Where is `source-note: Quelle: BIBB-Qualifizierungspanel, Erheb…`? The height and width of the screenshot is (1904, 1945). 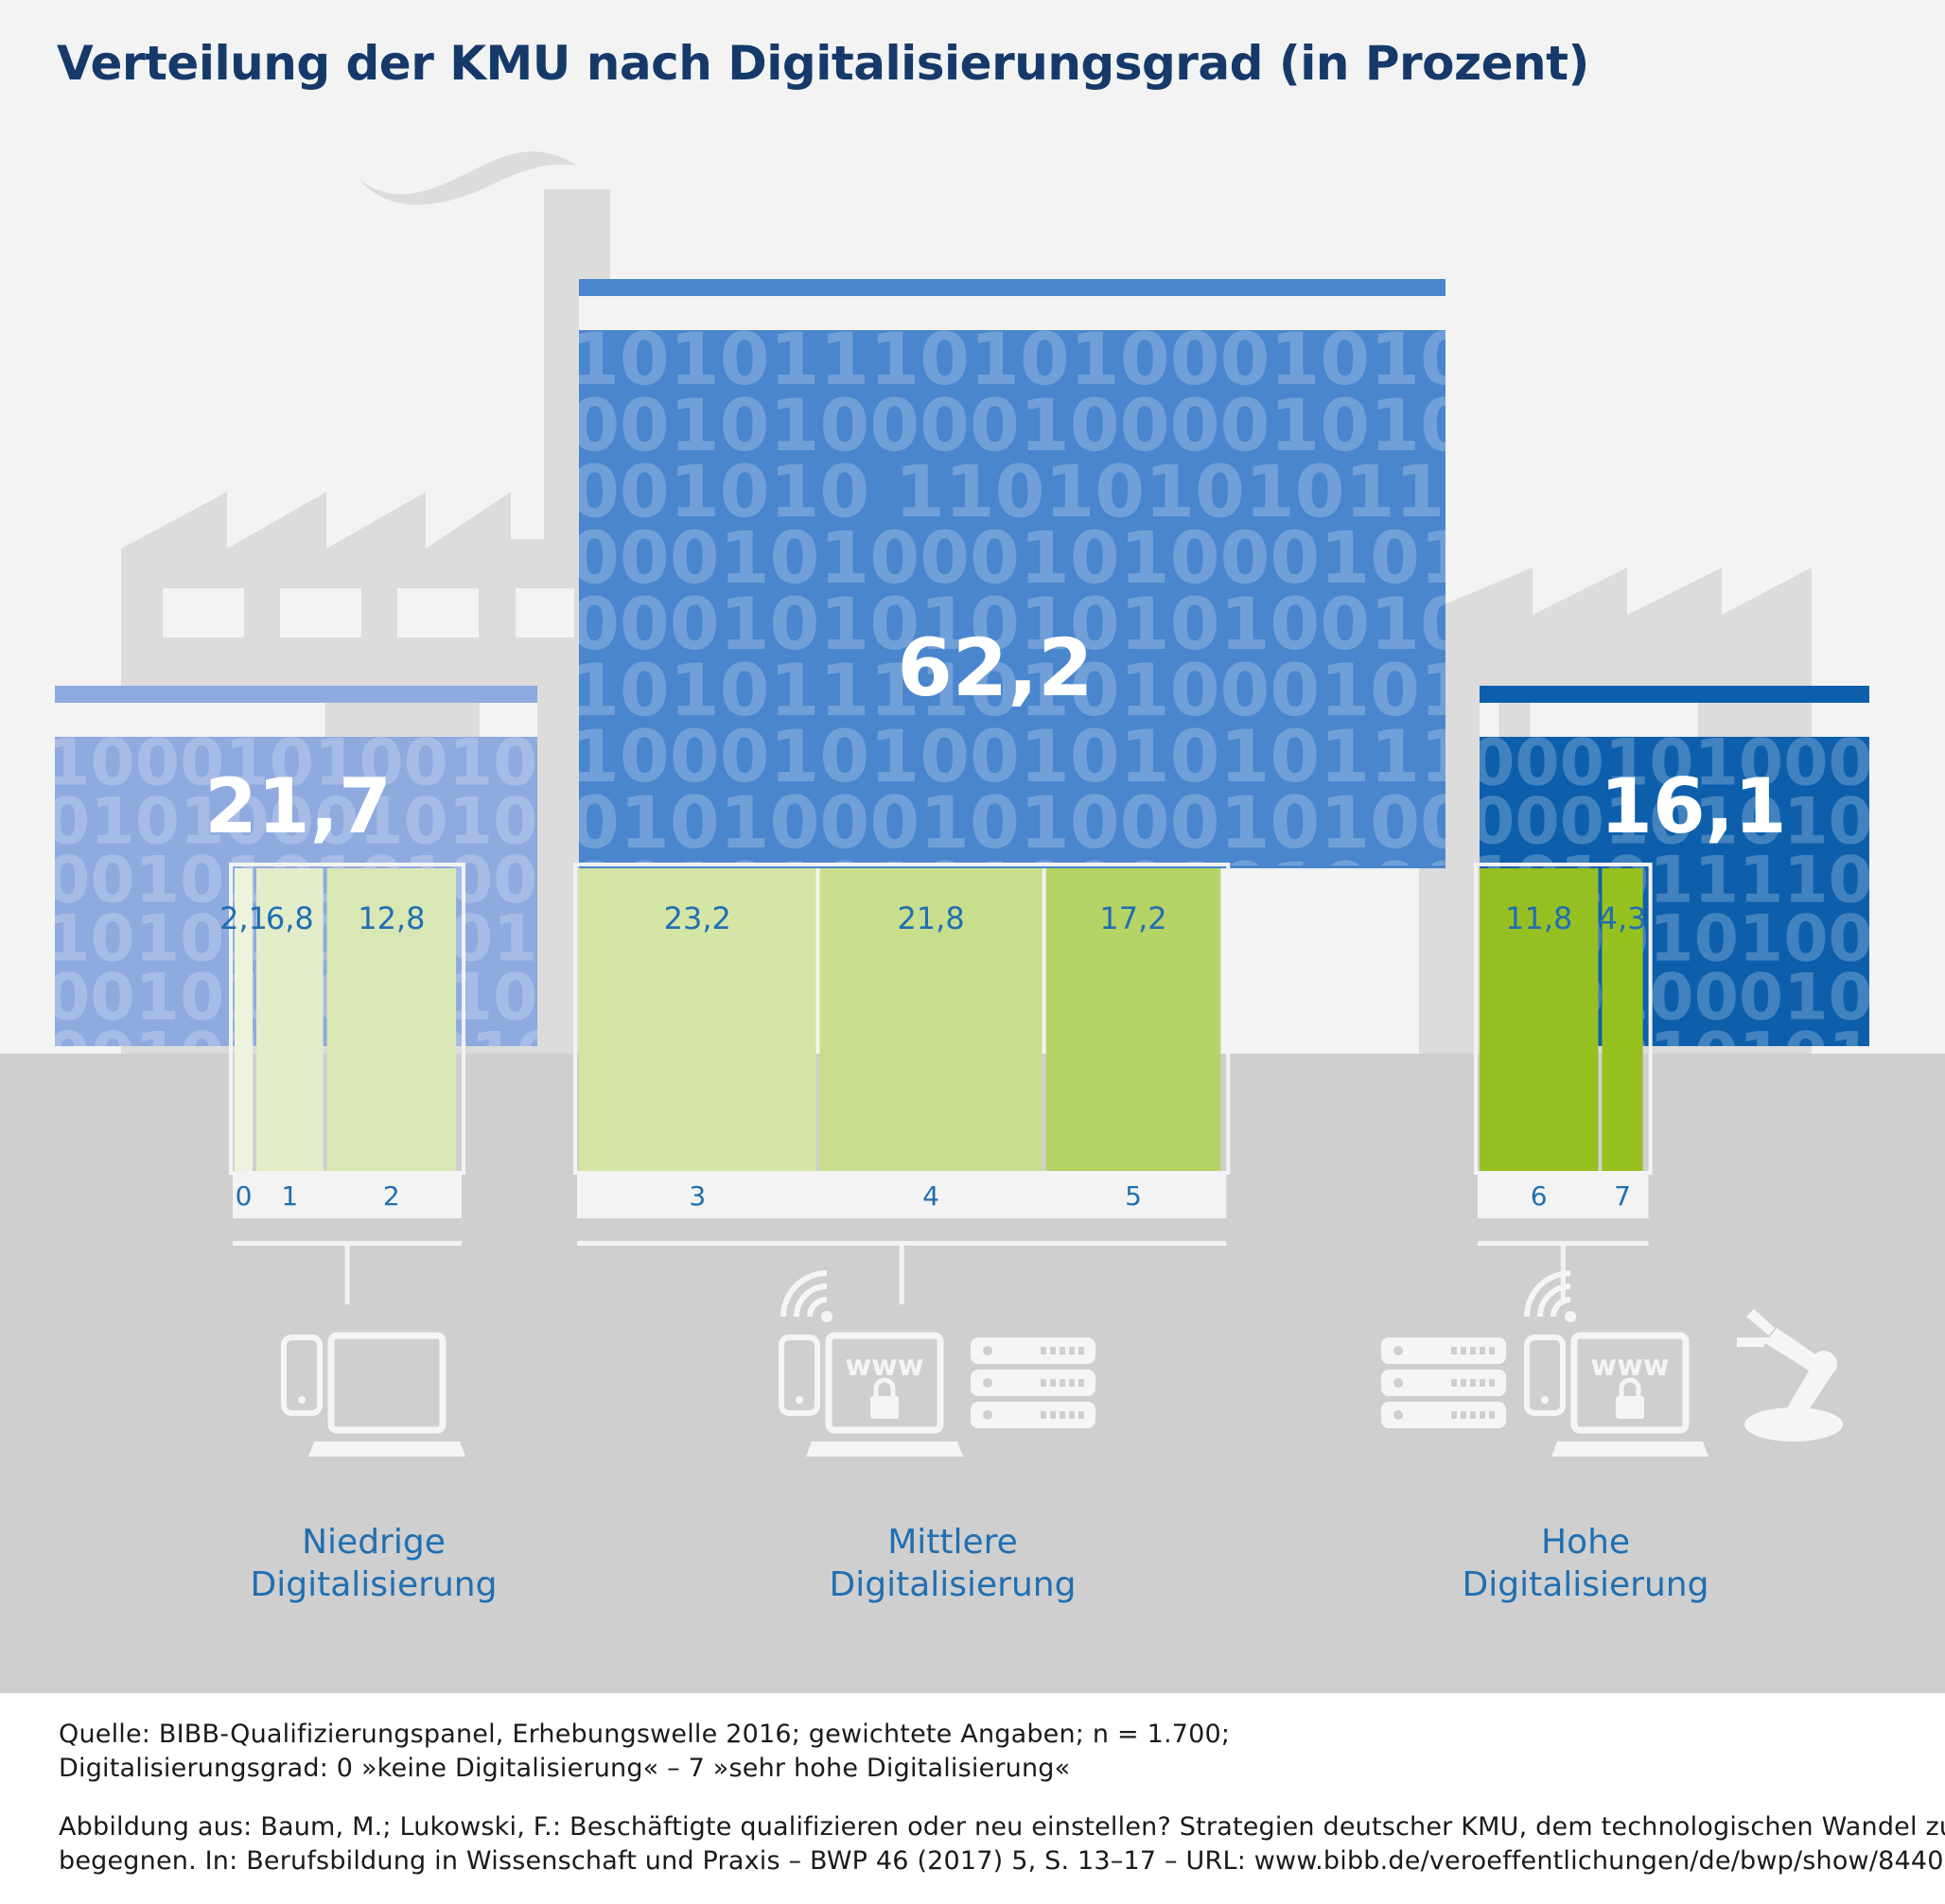 source-note: Quelle: BIBB-Qualifizierungspanel, Erheb… is located at coordinates (644, 1752).